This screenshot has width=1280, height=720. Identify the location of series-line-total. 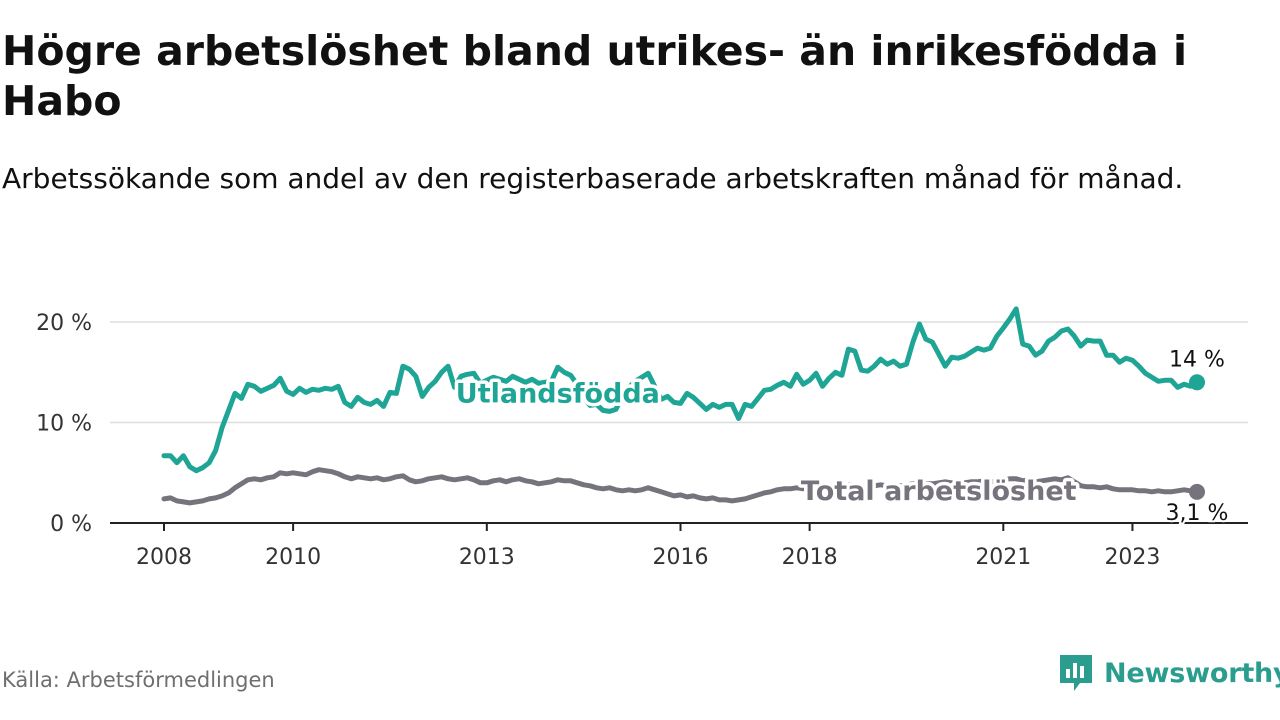
(680, 486).